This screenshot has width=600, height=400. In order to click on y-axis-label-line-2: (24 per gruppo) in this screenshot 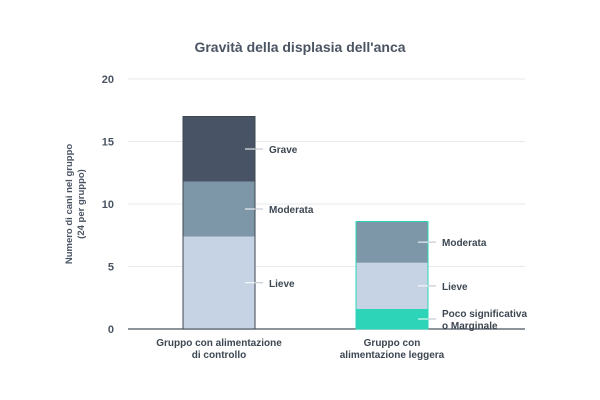, I will do `click(81, 204)`.